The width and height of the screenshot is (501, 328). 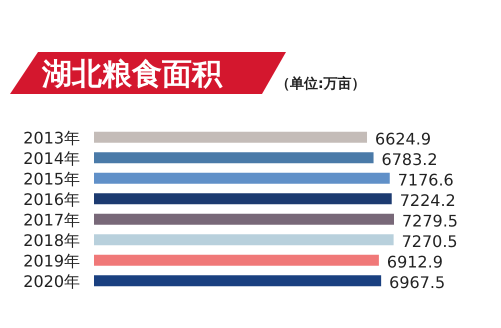 What do you see at coordinates (430, 241) in the screenshot?
I see `data-label: 7270.5` at bounding box center [430, 241].